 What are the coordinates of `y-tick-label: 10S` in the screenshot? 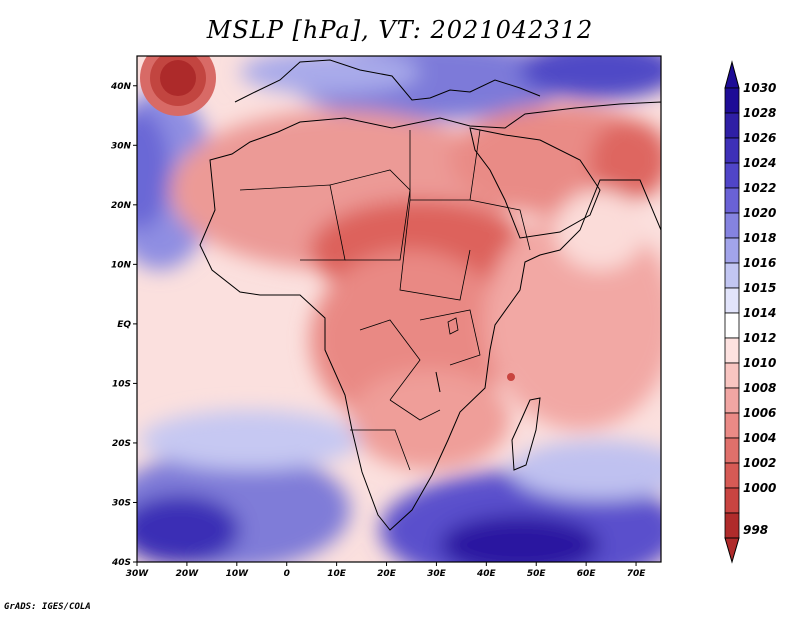 It's located at (121, 384).